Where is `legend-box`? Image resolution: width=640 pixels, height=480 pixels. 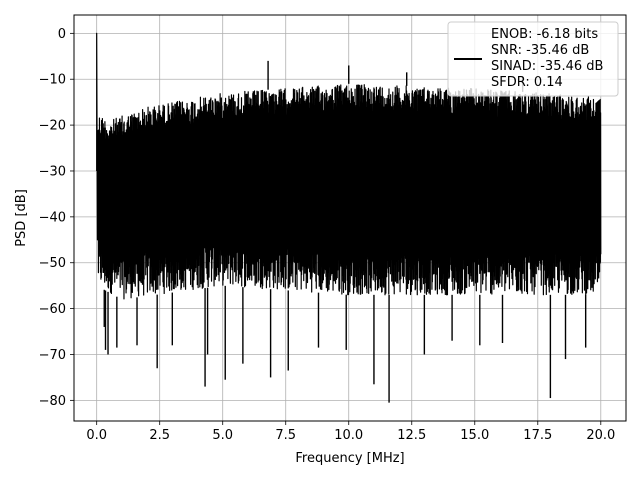
legend-box is located at coordinates (533, 59).